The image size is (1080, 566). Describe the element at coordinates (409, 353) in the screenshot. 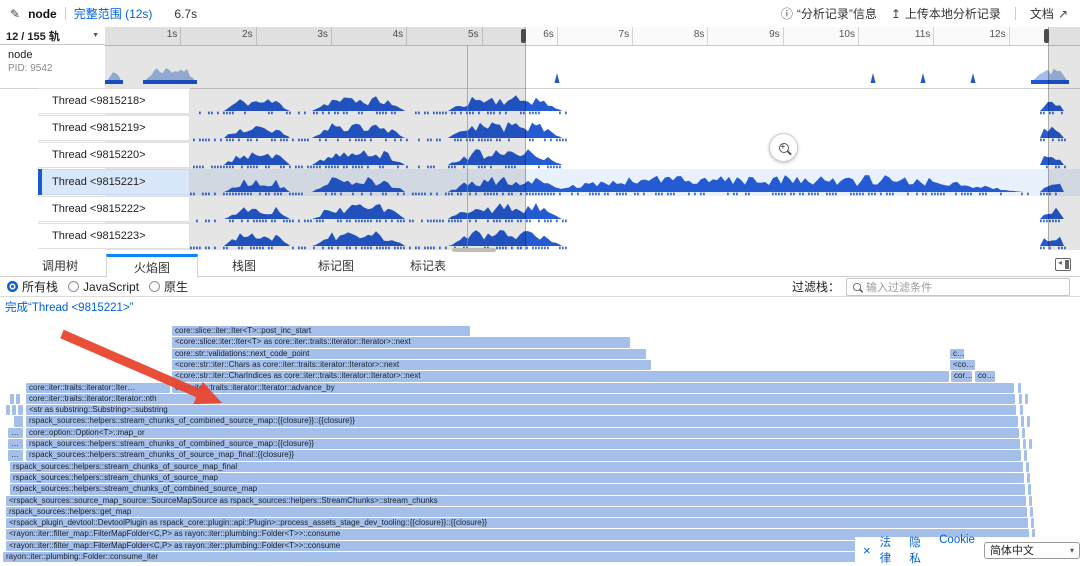

I see `flame-frame: core::str::validations::next_code_point` at that location.